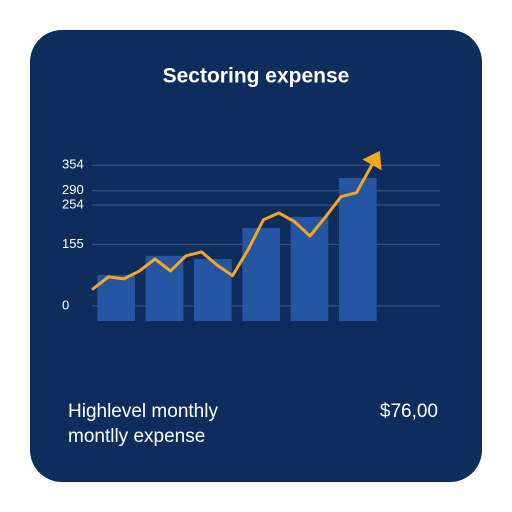 This screenshot has width=512, height=512. Describe the element at coordinates (136, 436) in the screenshot. I see `caption: montlly expense` at that location.